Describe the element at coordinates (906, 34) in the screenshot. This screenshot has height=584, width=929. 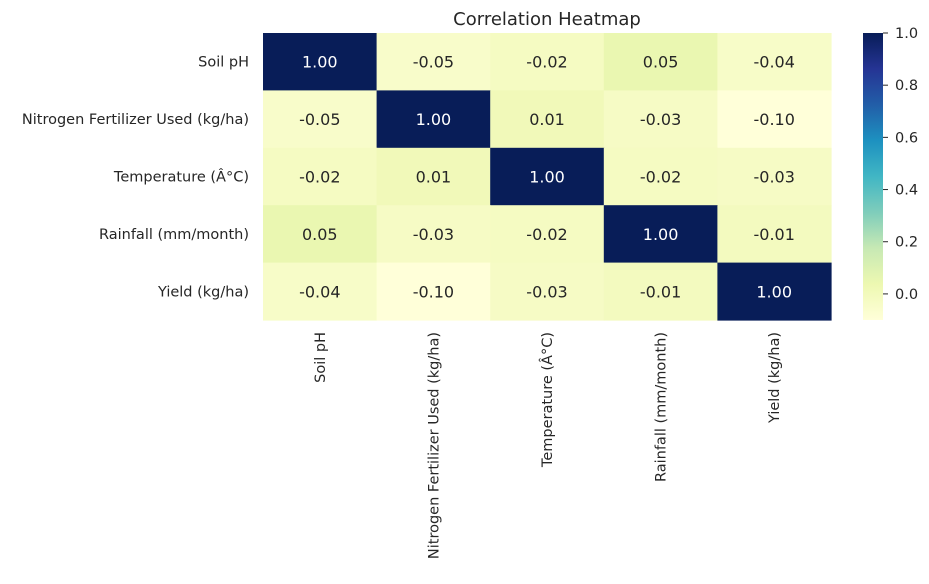
I see `colorbar-tick-label: 1.0` at that location.